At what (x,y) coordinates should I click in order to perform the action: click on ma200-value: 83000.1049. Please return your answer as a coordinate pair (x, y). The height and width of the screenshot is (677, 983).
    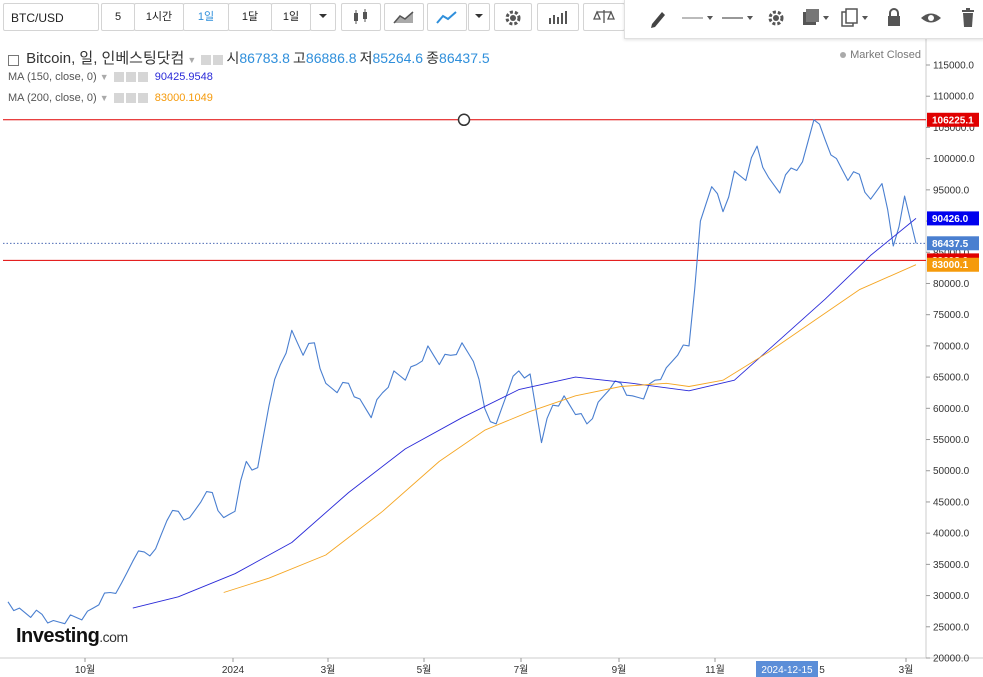
    Looking at the image, I should click on (183, 98).